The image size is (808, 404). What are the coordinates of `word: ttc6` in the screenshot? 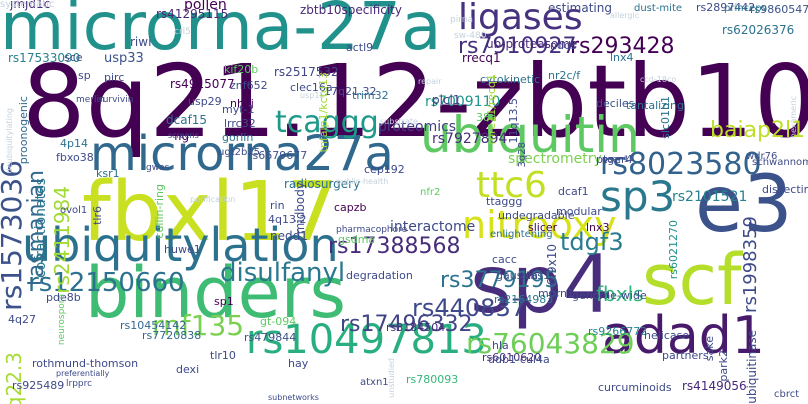 It's located at (511, 185).